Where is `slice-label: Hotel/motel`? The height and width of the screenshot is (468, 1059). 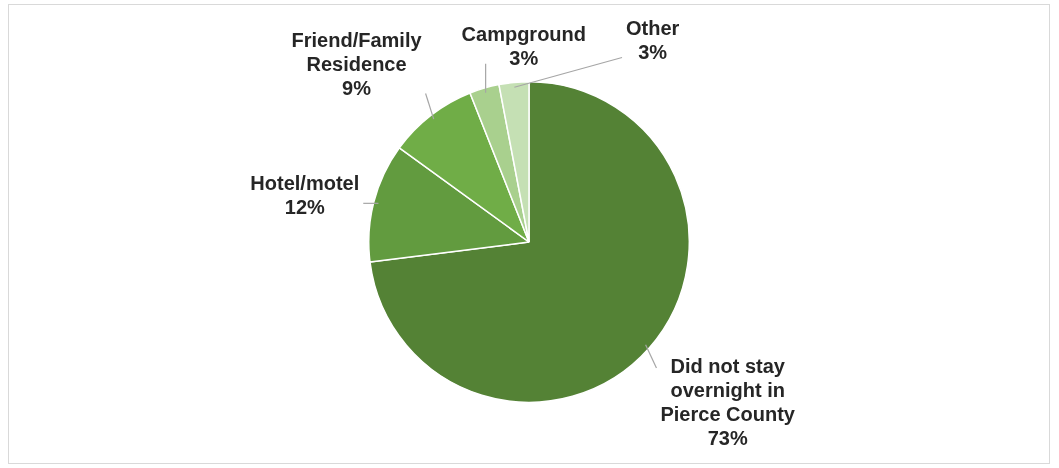
slice-label: Hotel/motel is located at coordinates (305, 182).